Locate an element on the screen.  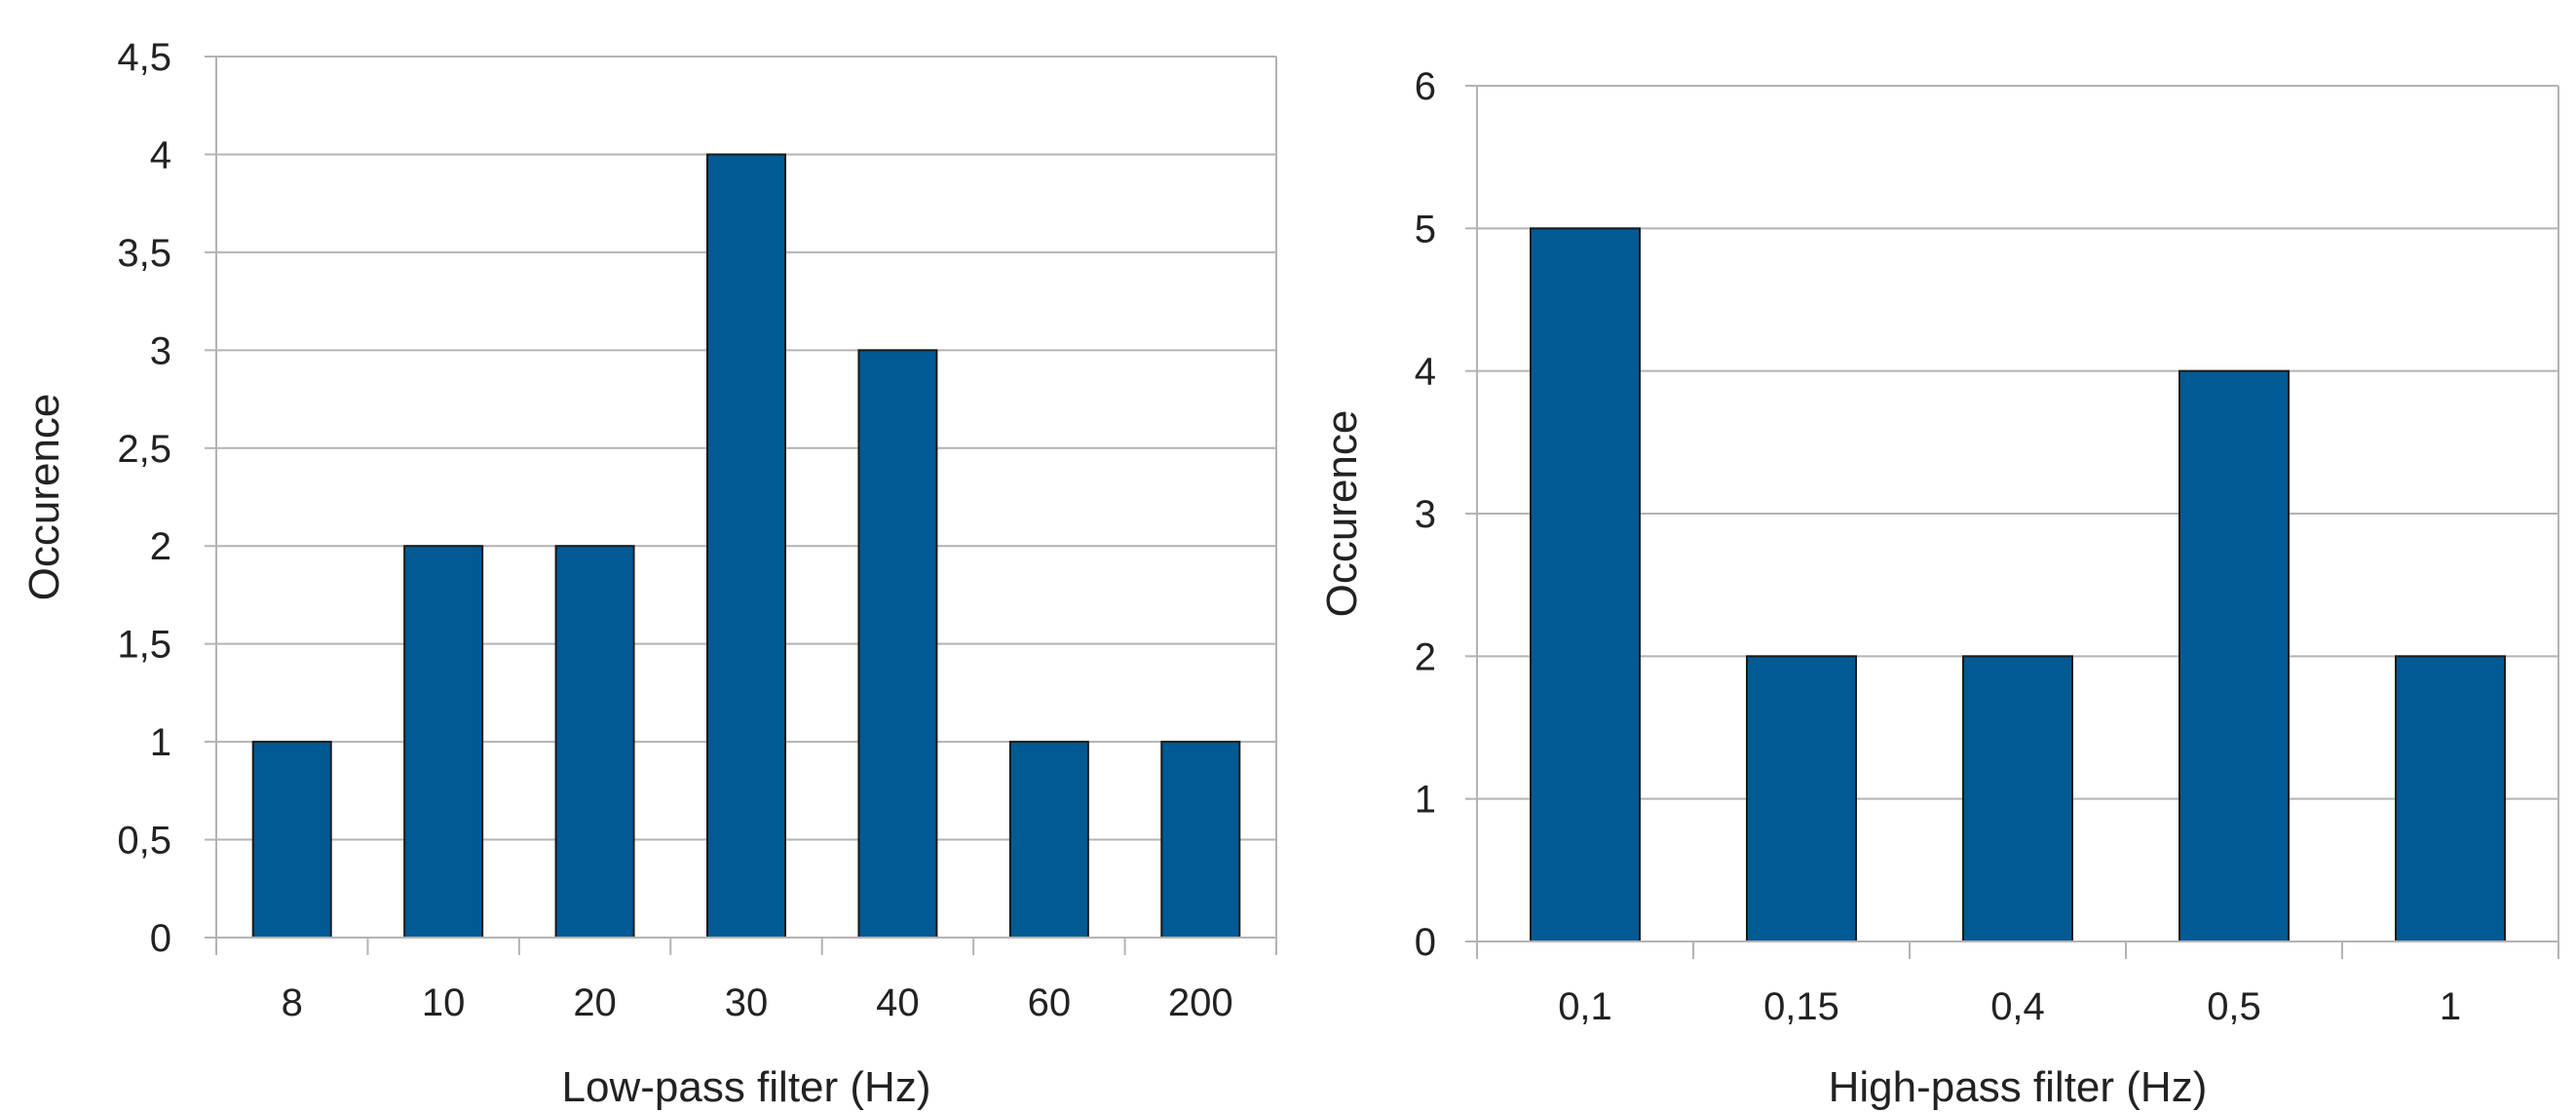
y-tick-label: 5 is located at coordinates (1425, 229).